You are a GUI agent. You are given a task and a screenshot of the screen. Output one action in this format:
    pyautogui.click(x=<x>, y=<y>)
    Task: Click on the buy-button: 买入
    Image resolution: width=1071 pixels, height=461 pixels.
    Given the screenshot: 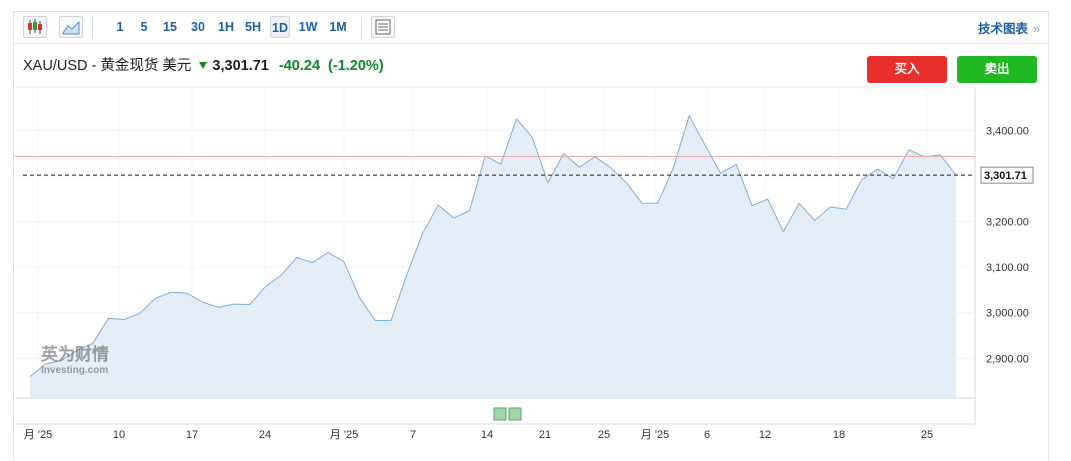 What is the action you would take?
    pyautogui.click(x=907, y=69)
    